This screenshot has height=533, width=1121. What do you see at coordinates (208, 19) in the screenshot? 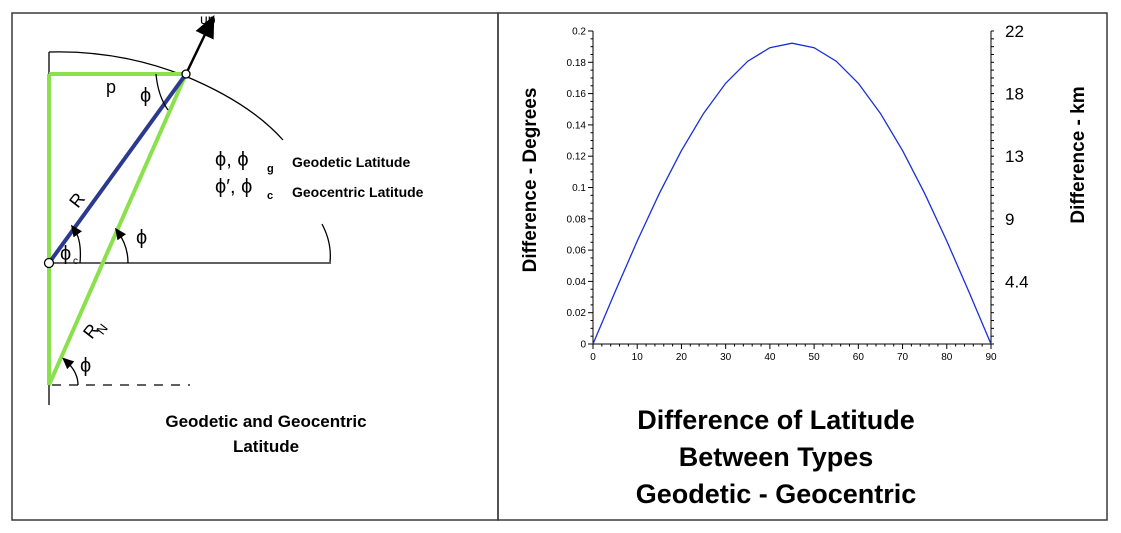
I see `label-up: up` at bounding box center [208, 19].